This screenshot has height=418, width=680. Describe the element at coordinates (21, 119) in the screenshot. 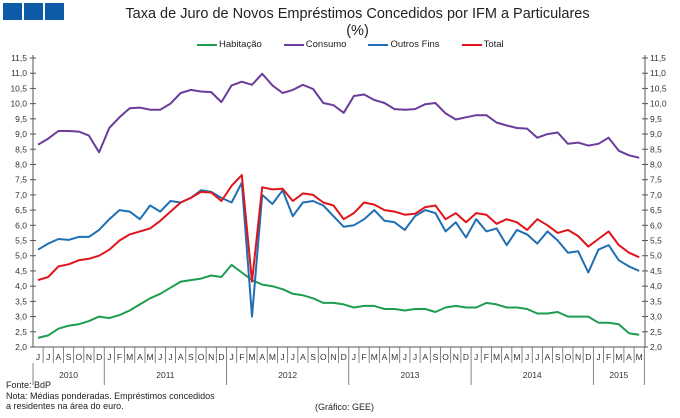

I see `y-tick-label-left: 9,5` at that location.